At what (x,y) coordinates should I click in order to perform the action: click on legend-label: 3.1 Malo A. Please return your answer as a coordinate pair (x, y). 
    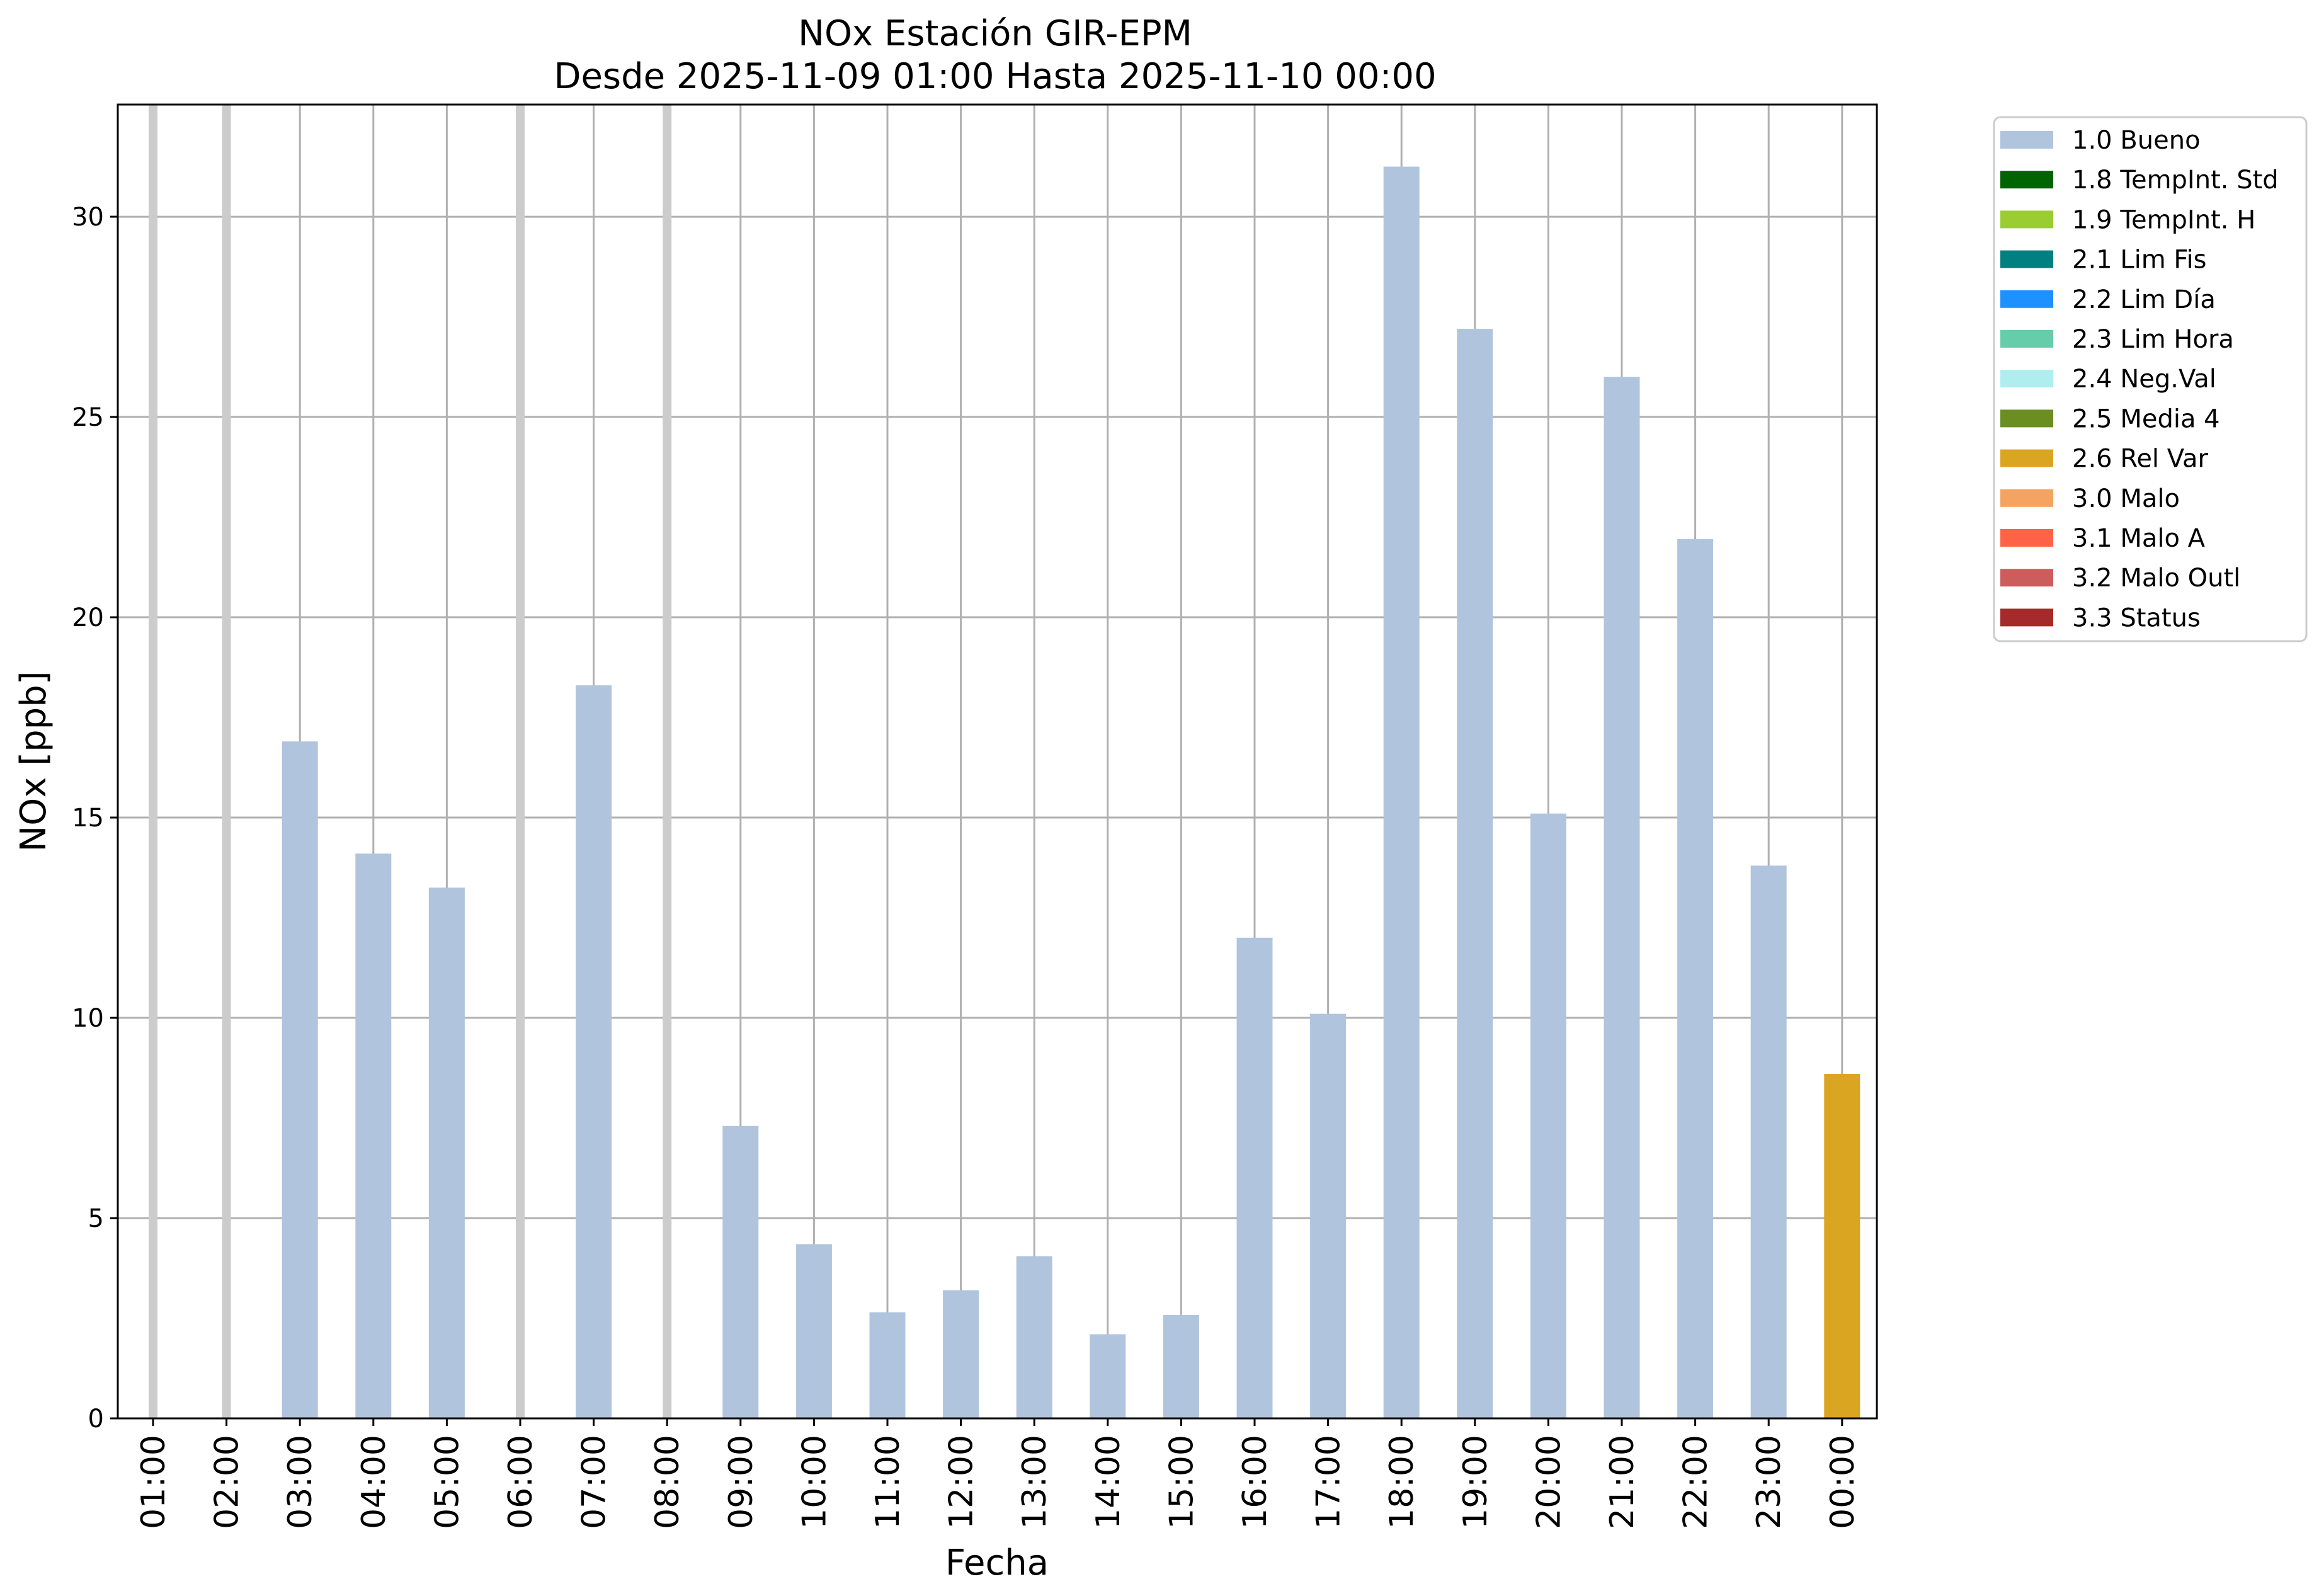
    Looking at the image, I should click on (2139, 538).